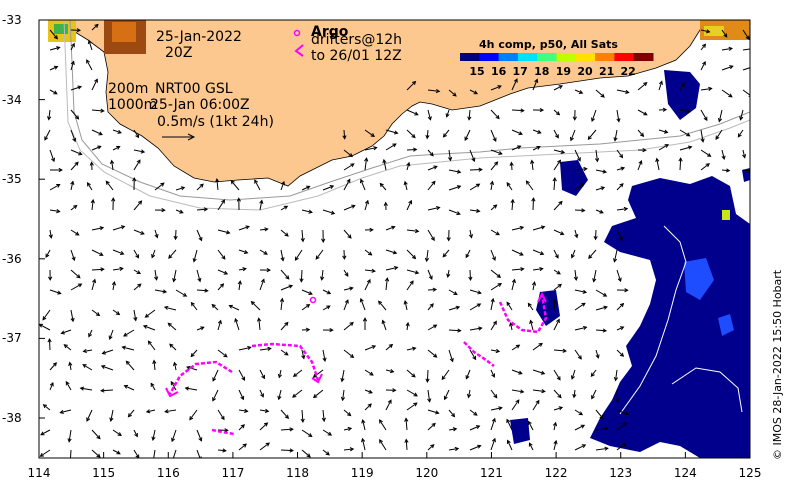 The image size is (791, 492). I want to click on colorbar-tick-label: 20, so click(585, 71).